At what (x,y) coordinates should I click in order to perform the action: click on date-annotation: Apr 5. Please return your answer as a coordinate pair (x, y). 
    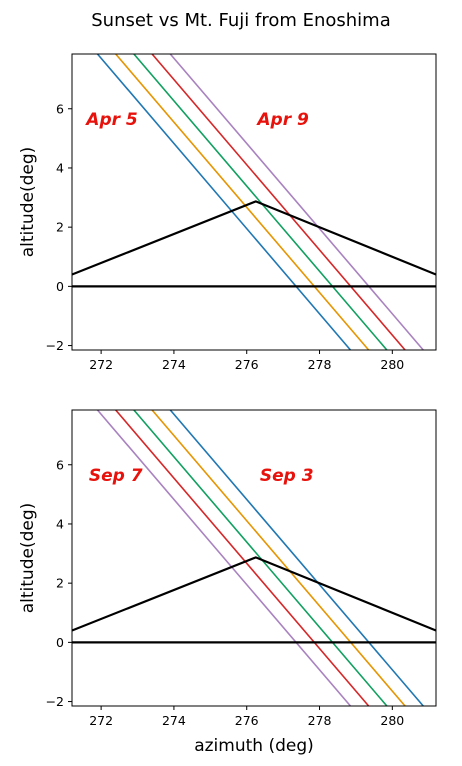
    Looking at the image, I should click on (110, 120).